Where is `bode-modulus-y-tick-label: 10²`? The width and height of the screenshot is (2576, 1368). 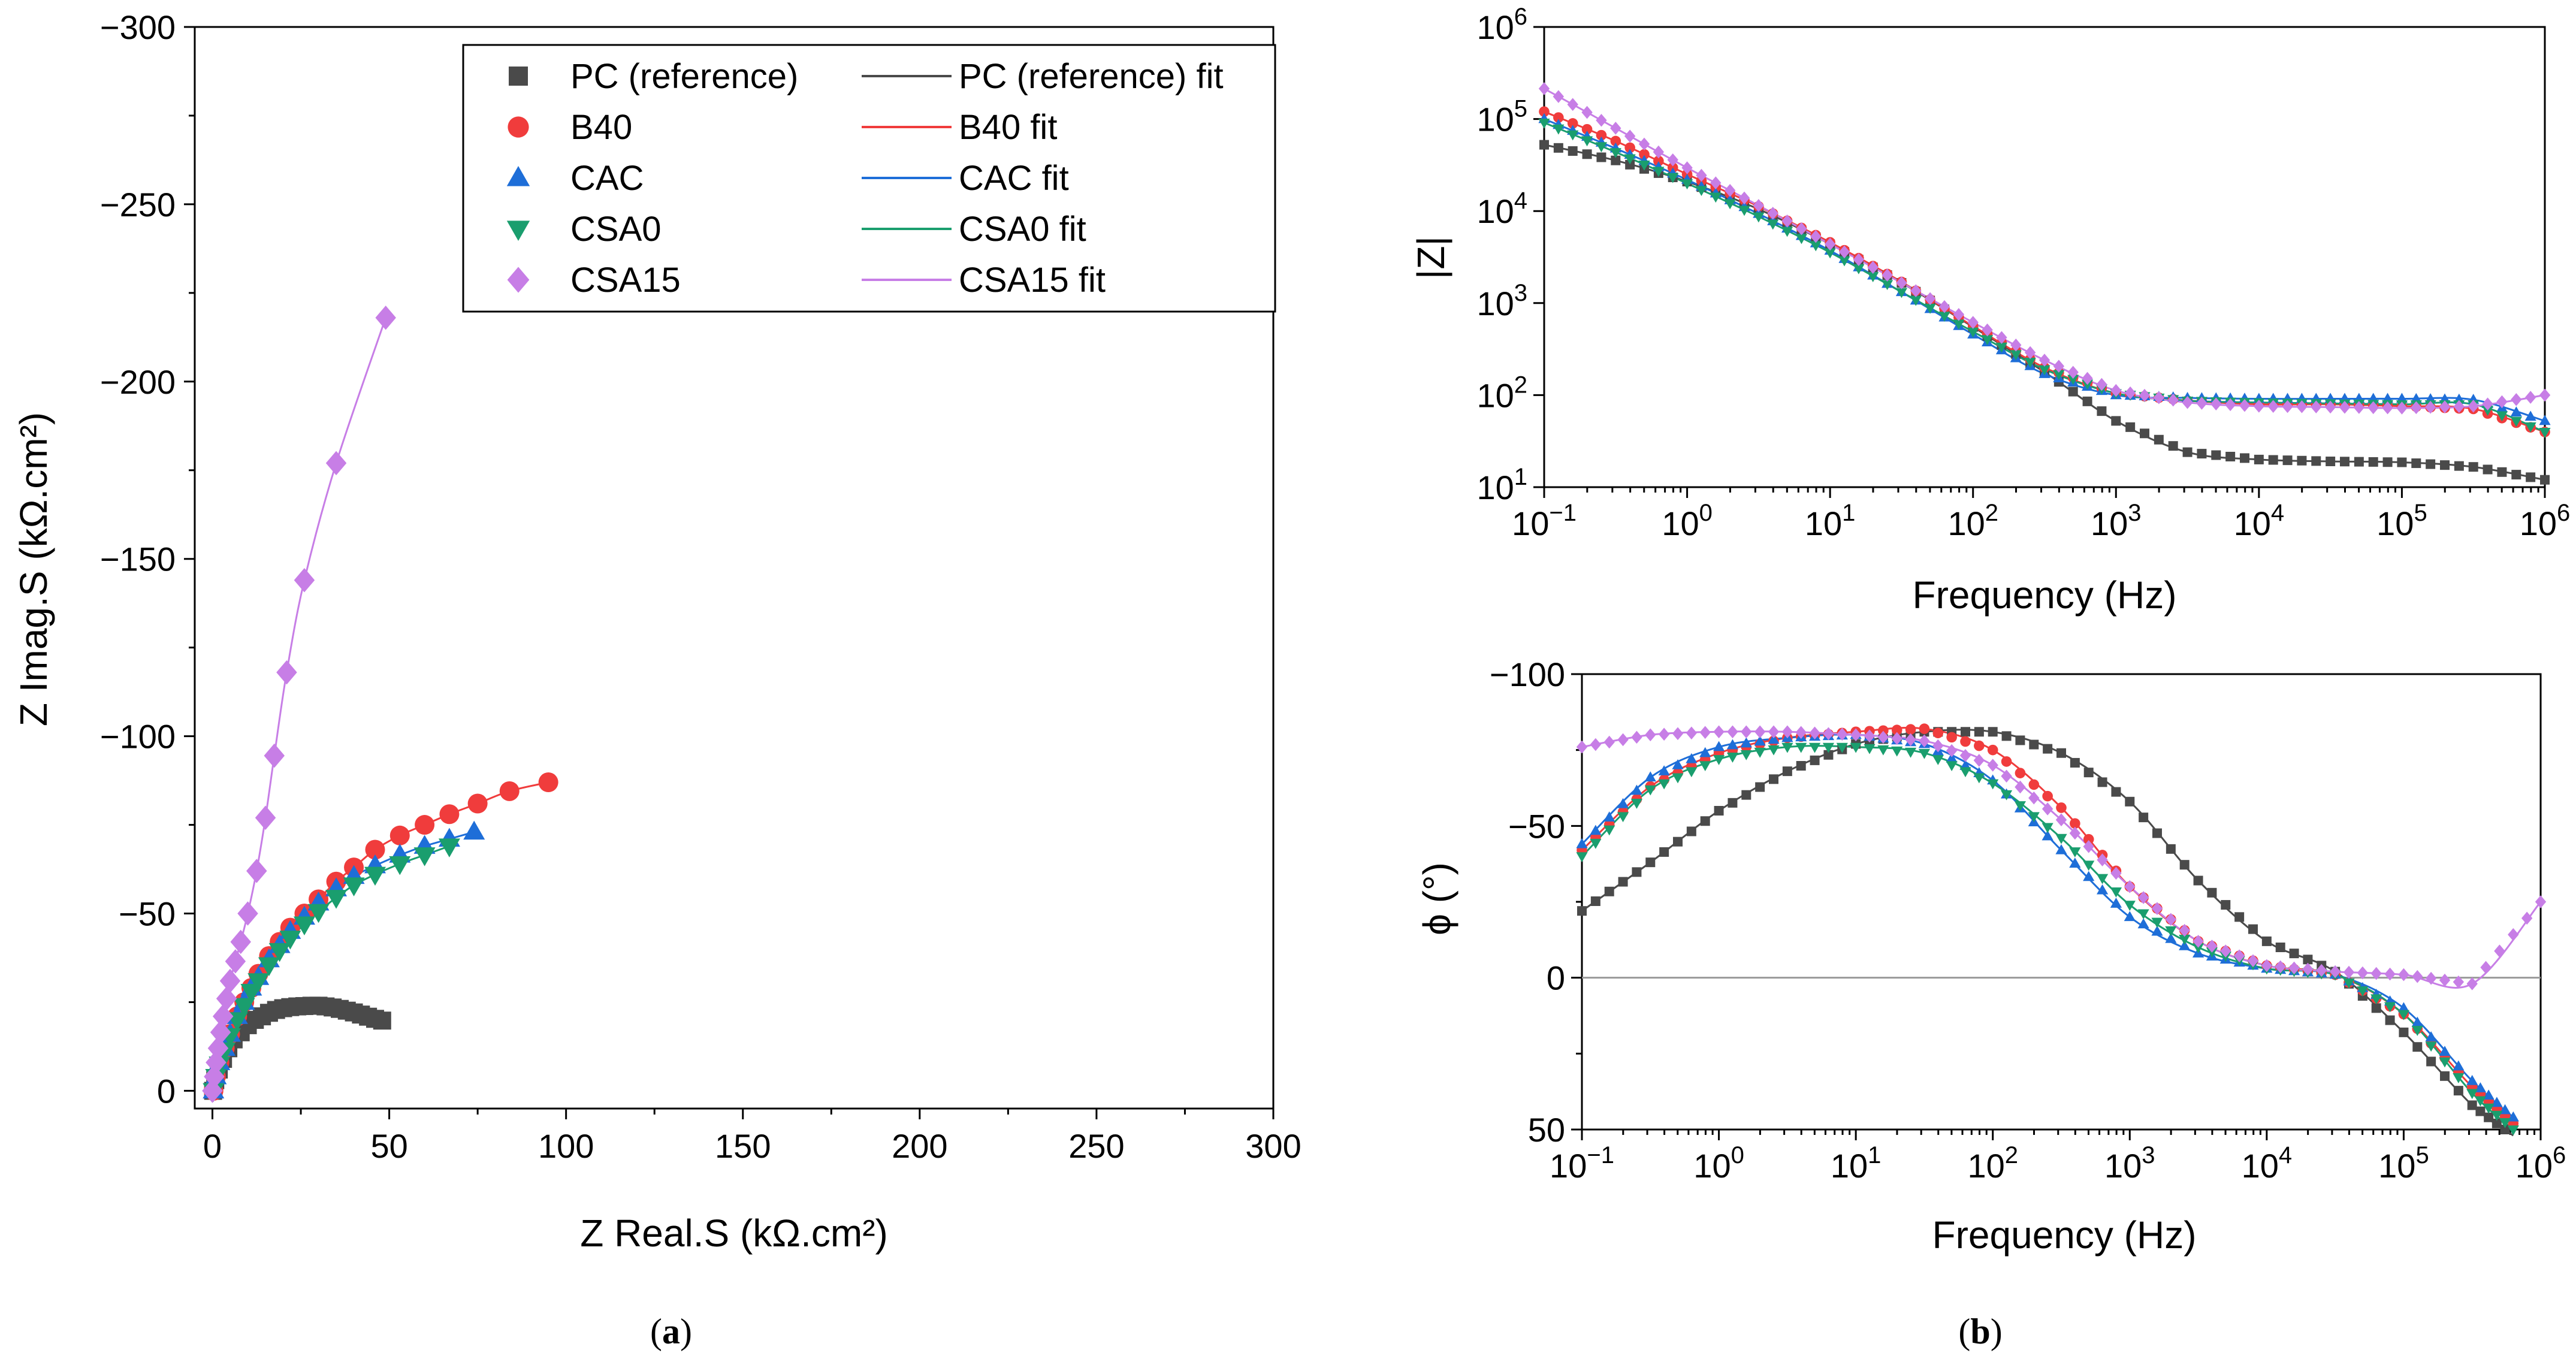 bode-modulus-y-tick-label: 10² is located at coordinates (1502, 393).